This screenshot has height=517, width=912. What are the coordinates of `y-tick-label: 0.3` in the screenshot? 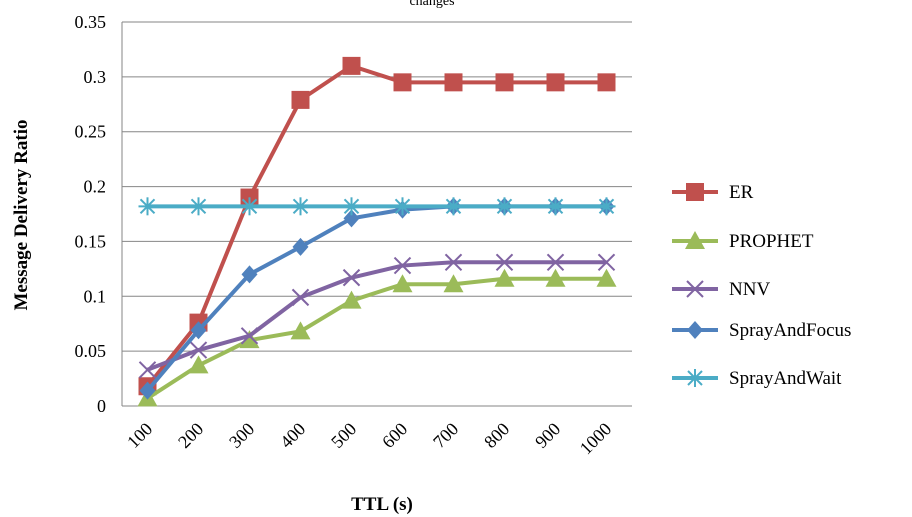 It's located at (95, 77).